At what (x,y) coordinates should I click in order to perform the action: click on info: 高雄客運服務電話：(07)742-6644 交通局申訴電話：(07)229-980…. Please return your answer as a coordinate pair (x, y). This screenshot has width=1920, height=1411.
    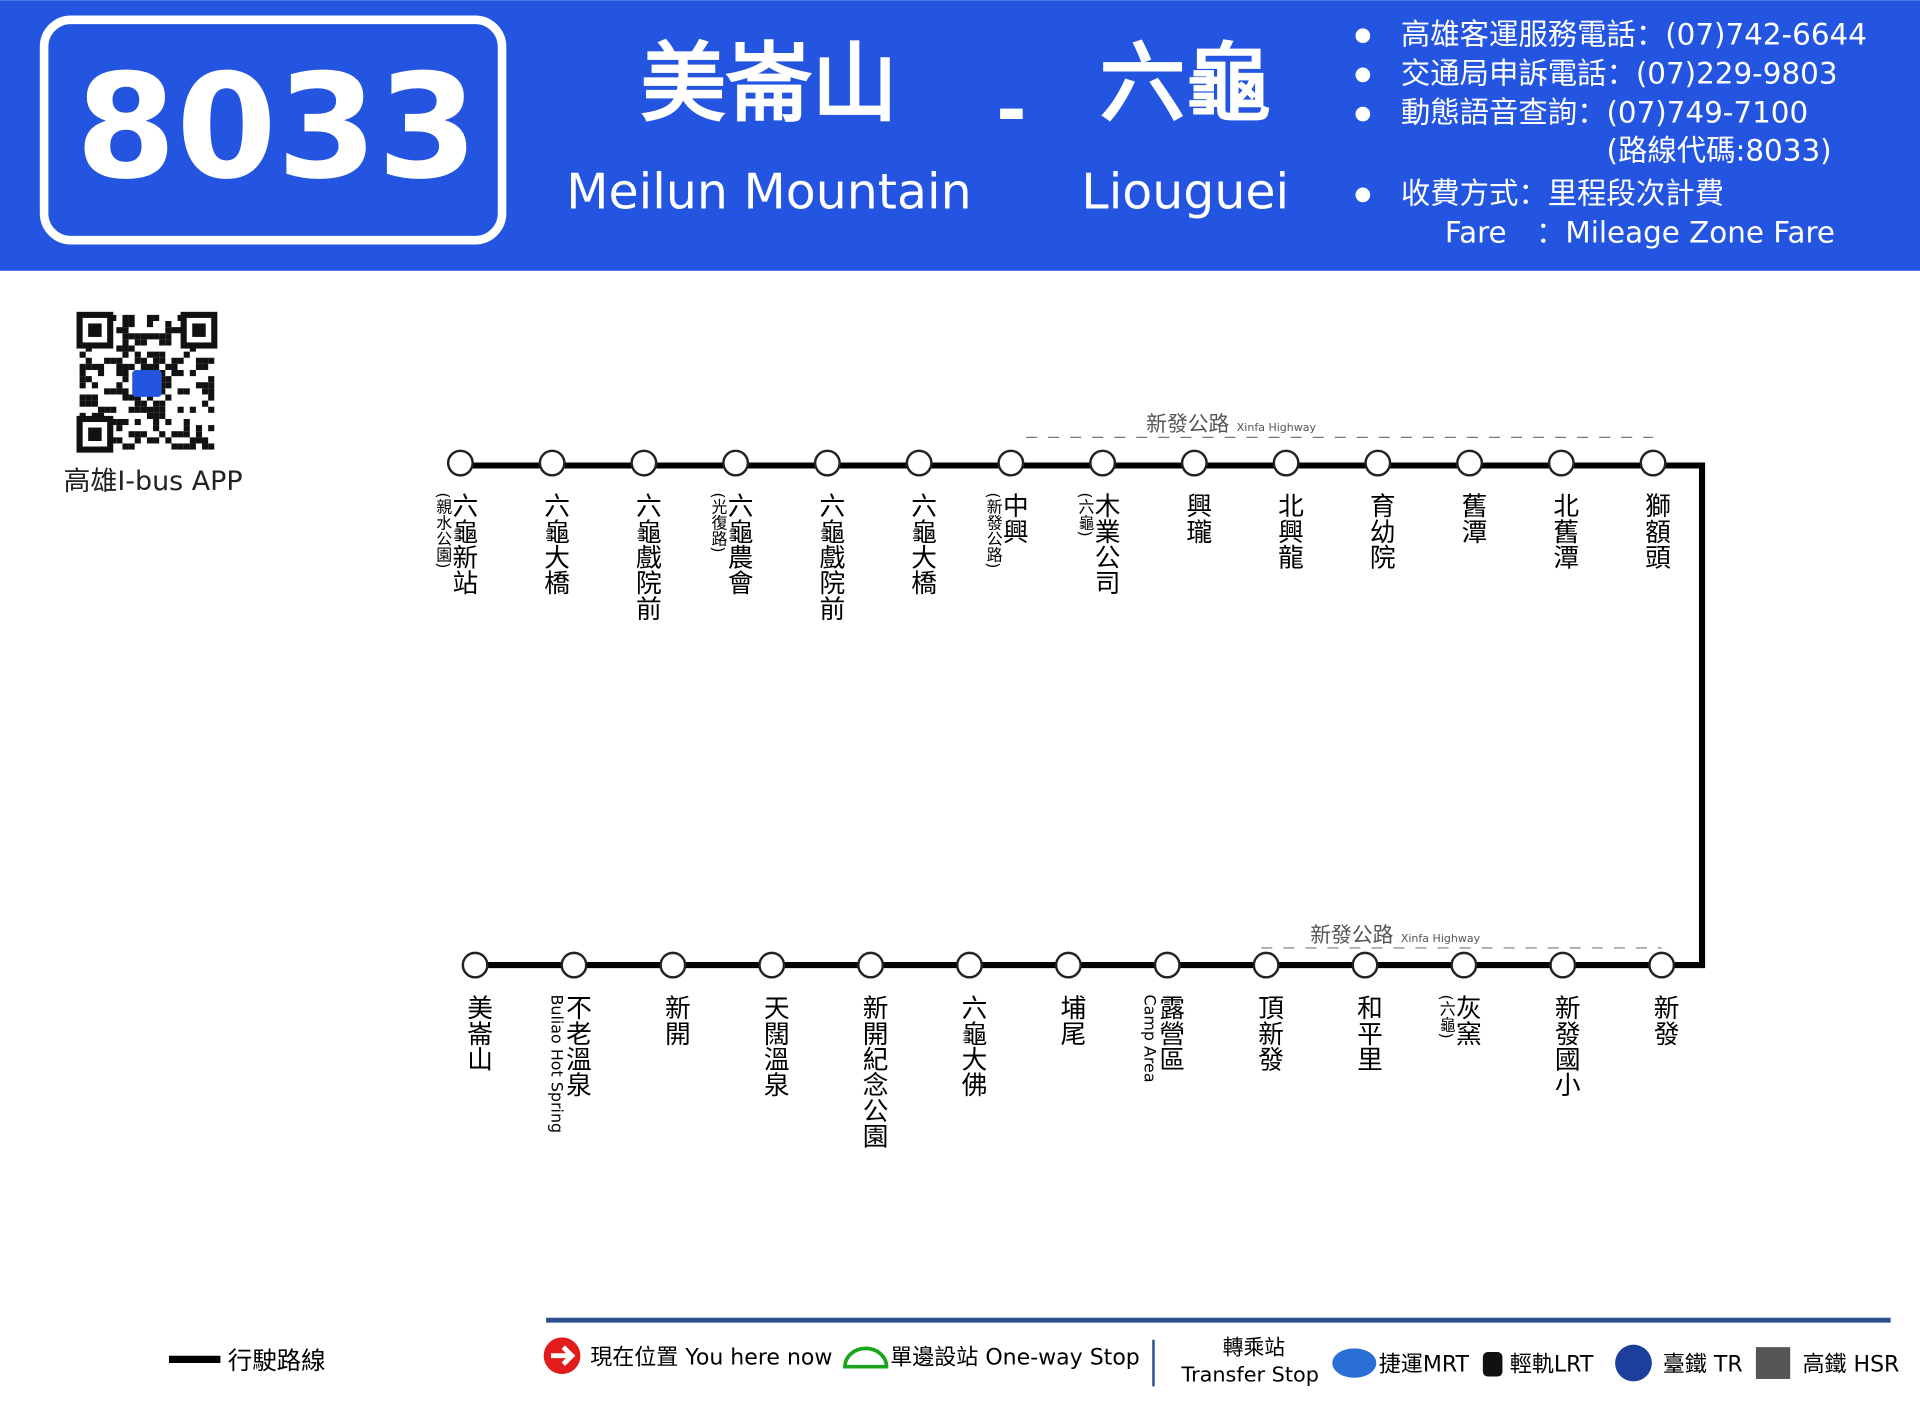
    Looking at the image, I should click on (1611, 133).